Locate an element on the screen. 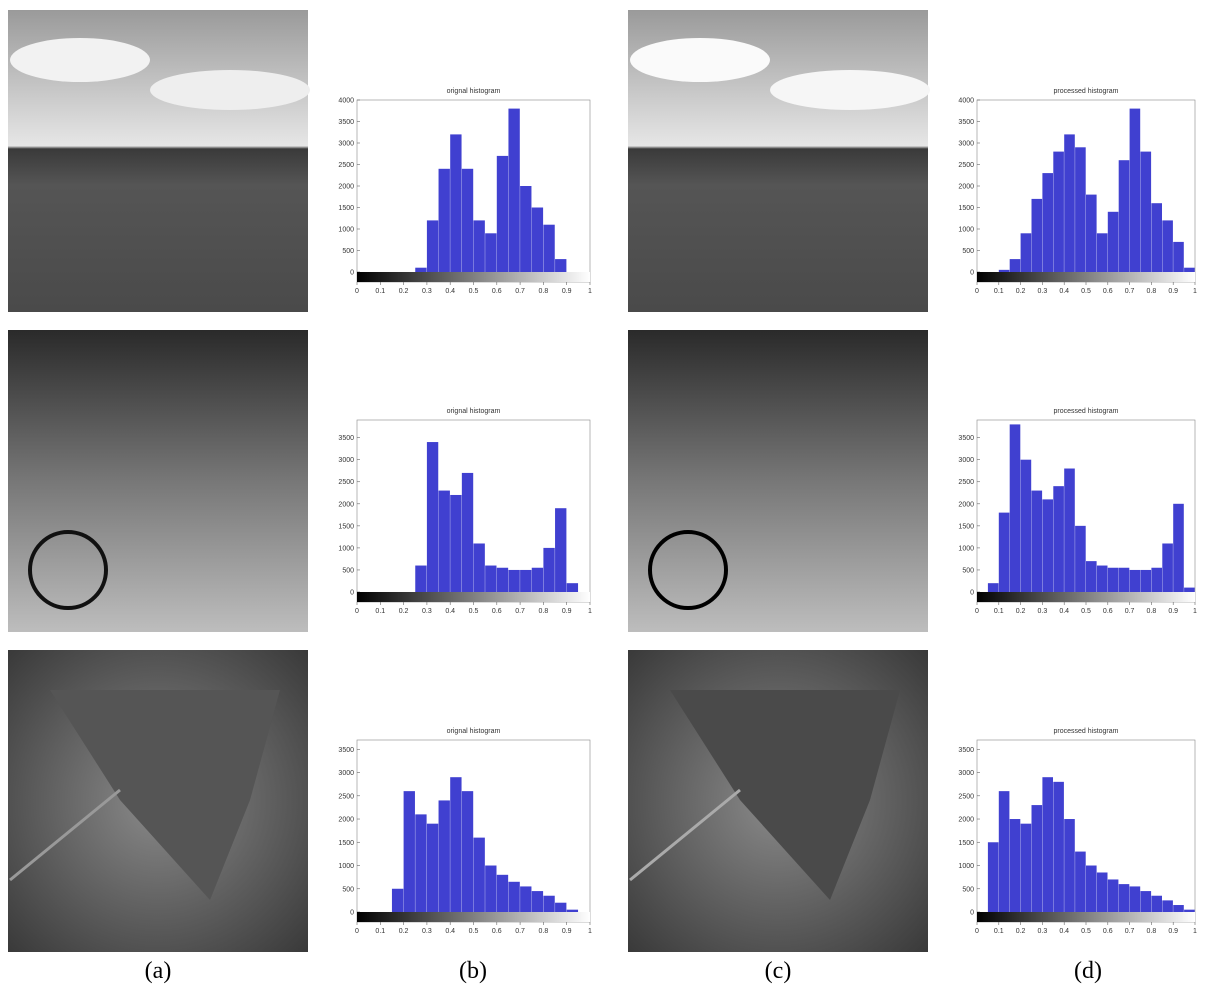 Image resolution: width=1211 pixels, height=989 pixels. photo-leaf-original is located at coordinates (158, 801).